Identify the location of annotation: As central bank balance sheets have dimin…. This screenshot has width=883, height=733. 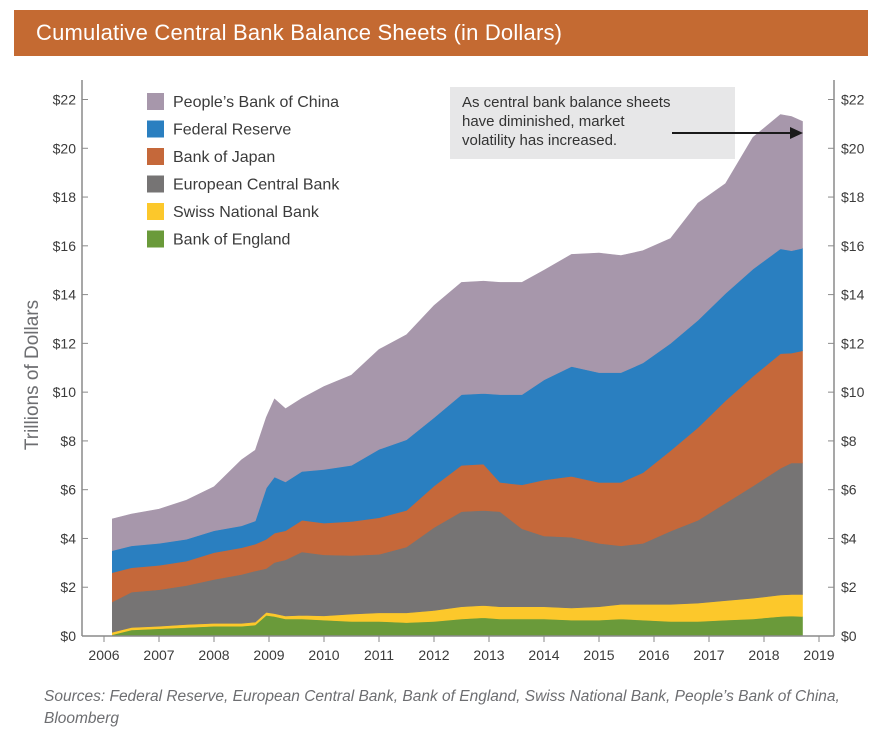
(626, 123).